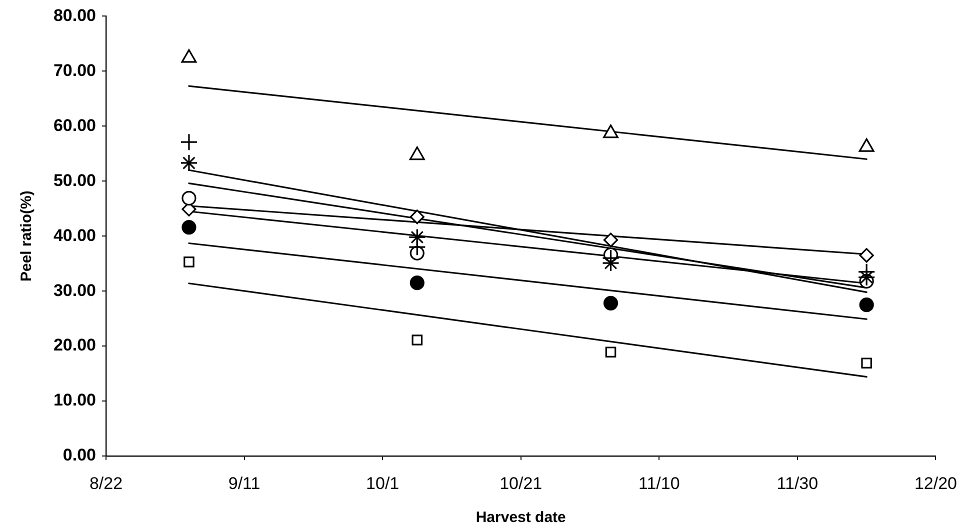 This screenshot has height=531, width=971. What do you see at coordinates (74, 70) in the screenshot?
I see `y-tick-label: 70.00` at bounding box center [74, 70].